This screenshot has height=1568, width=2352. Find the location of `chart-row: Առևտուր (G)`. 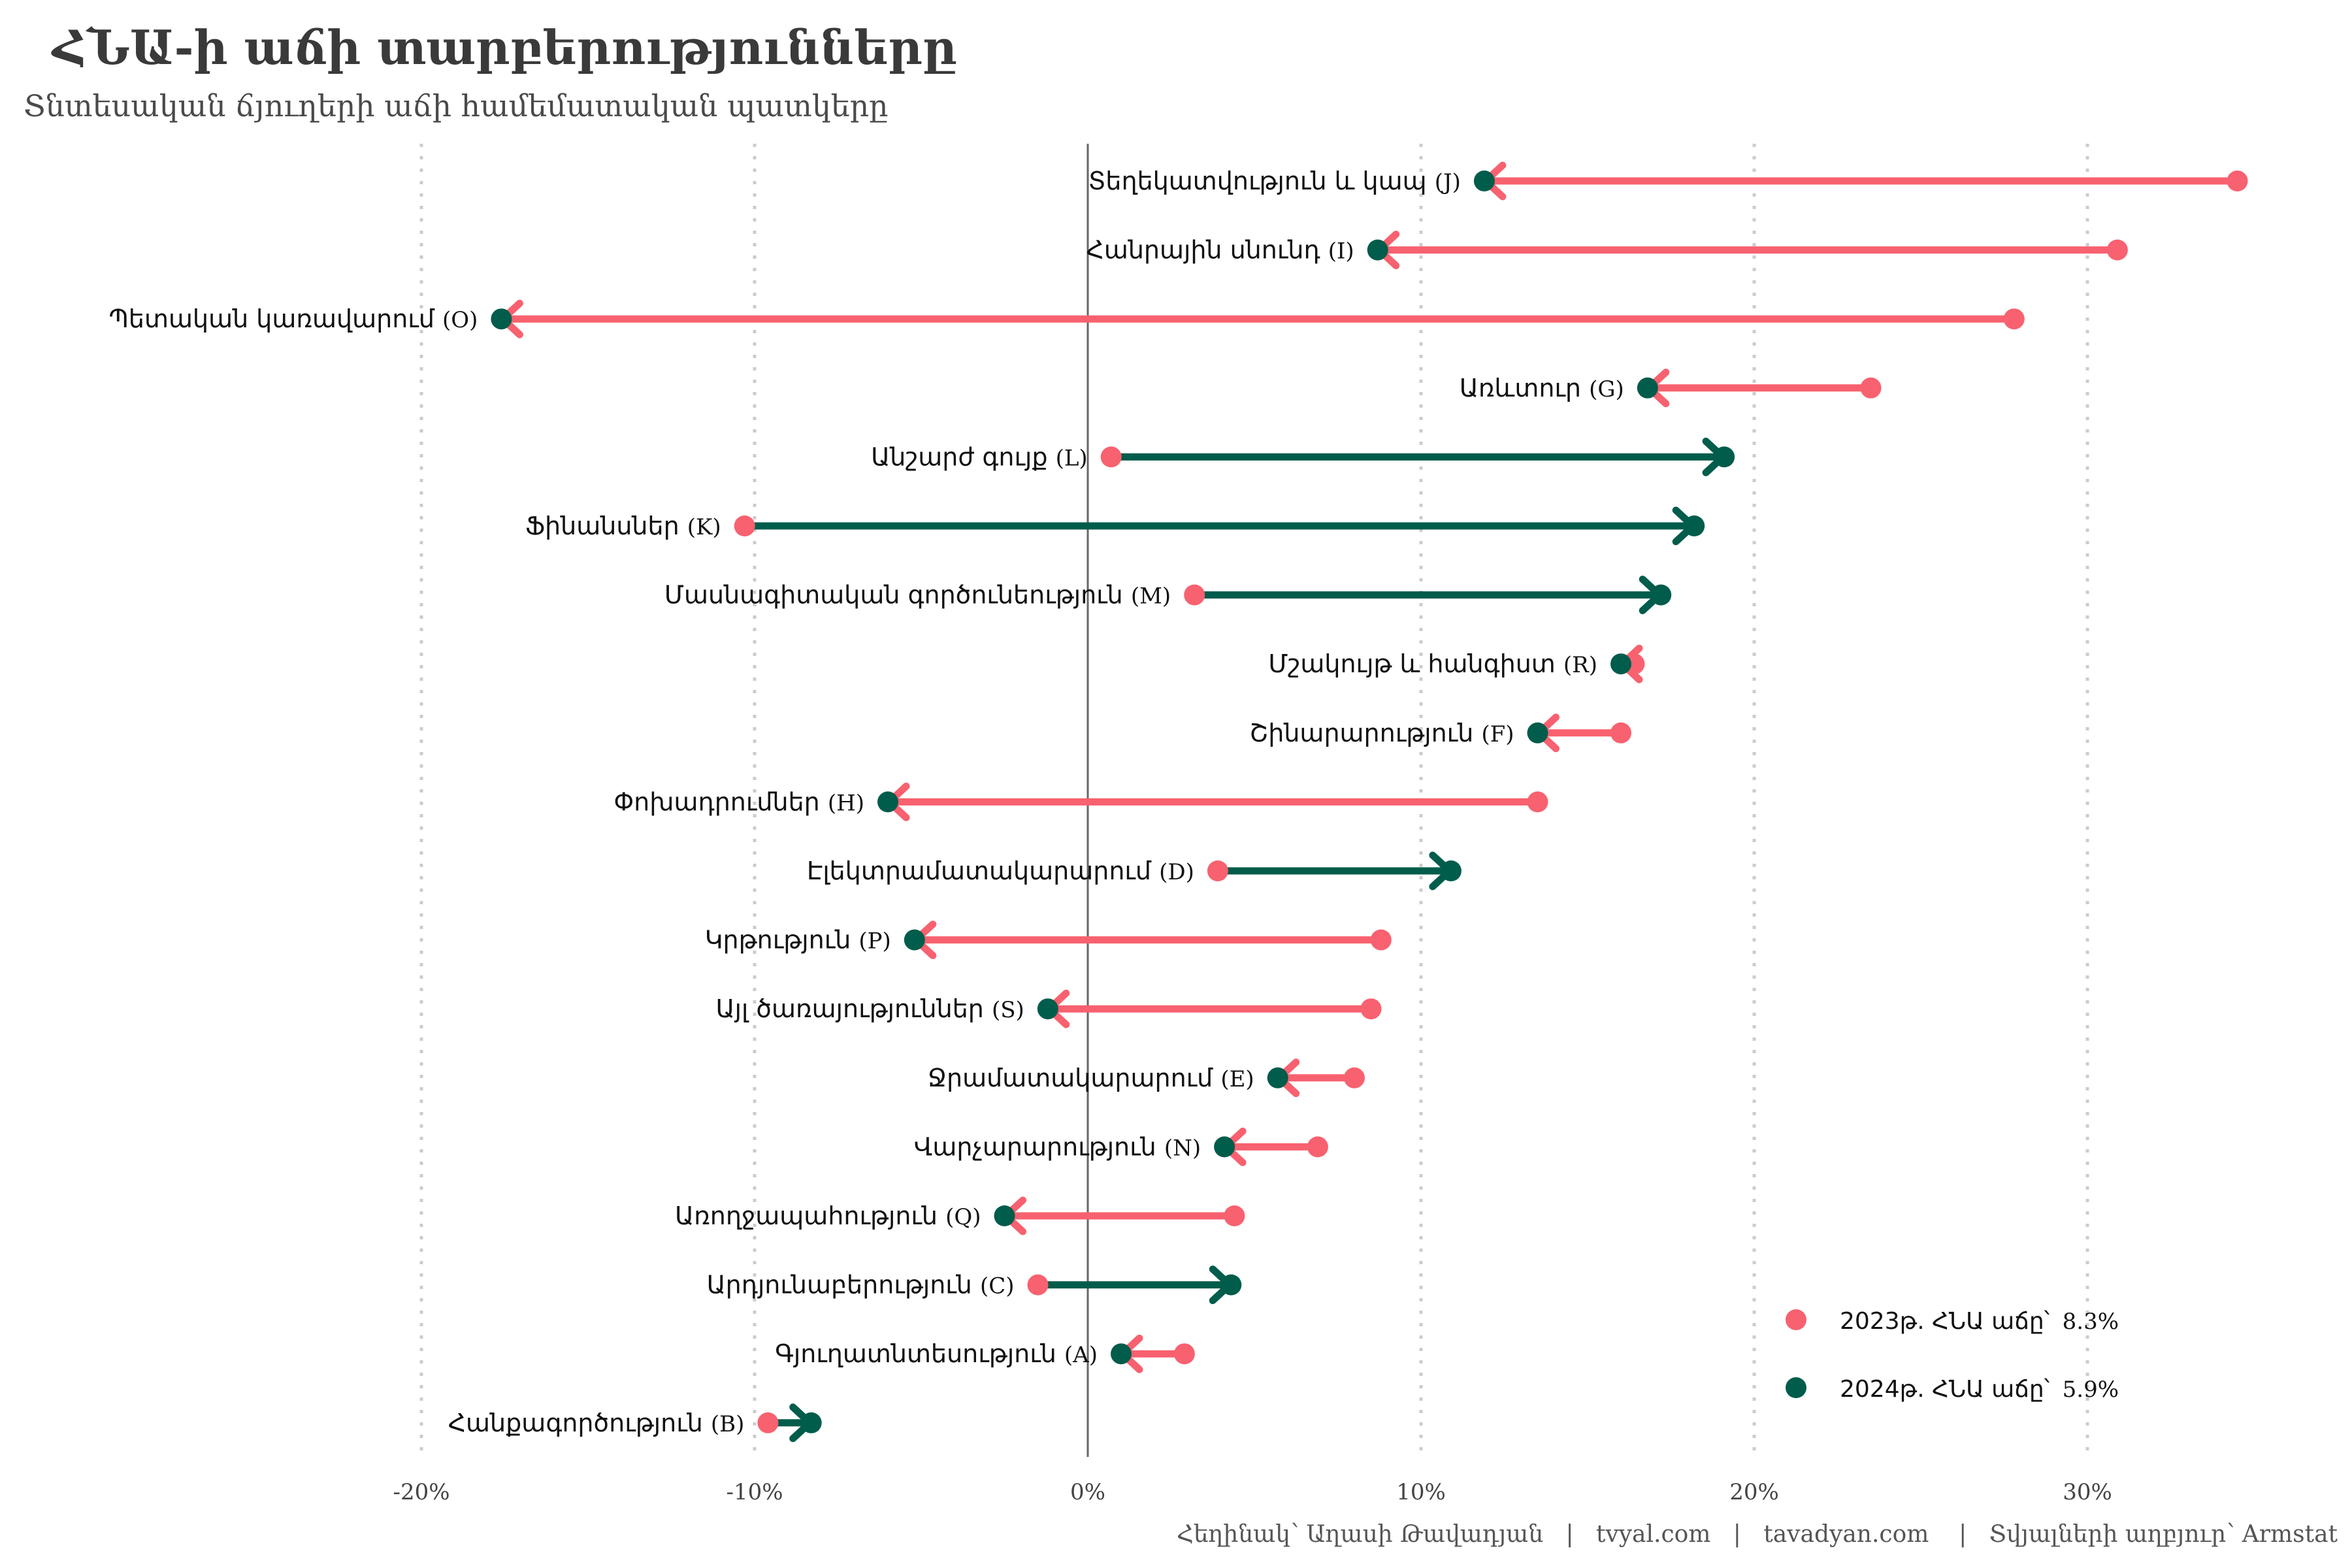

chart-row: Առևտուր (G) is located at coordinates (1671, 388).